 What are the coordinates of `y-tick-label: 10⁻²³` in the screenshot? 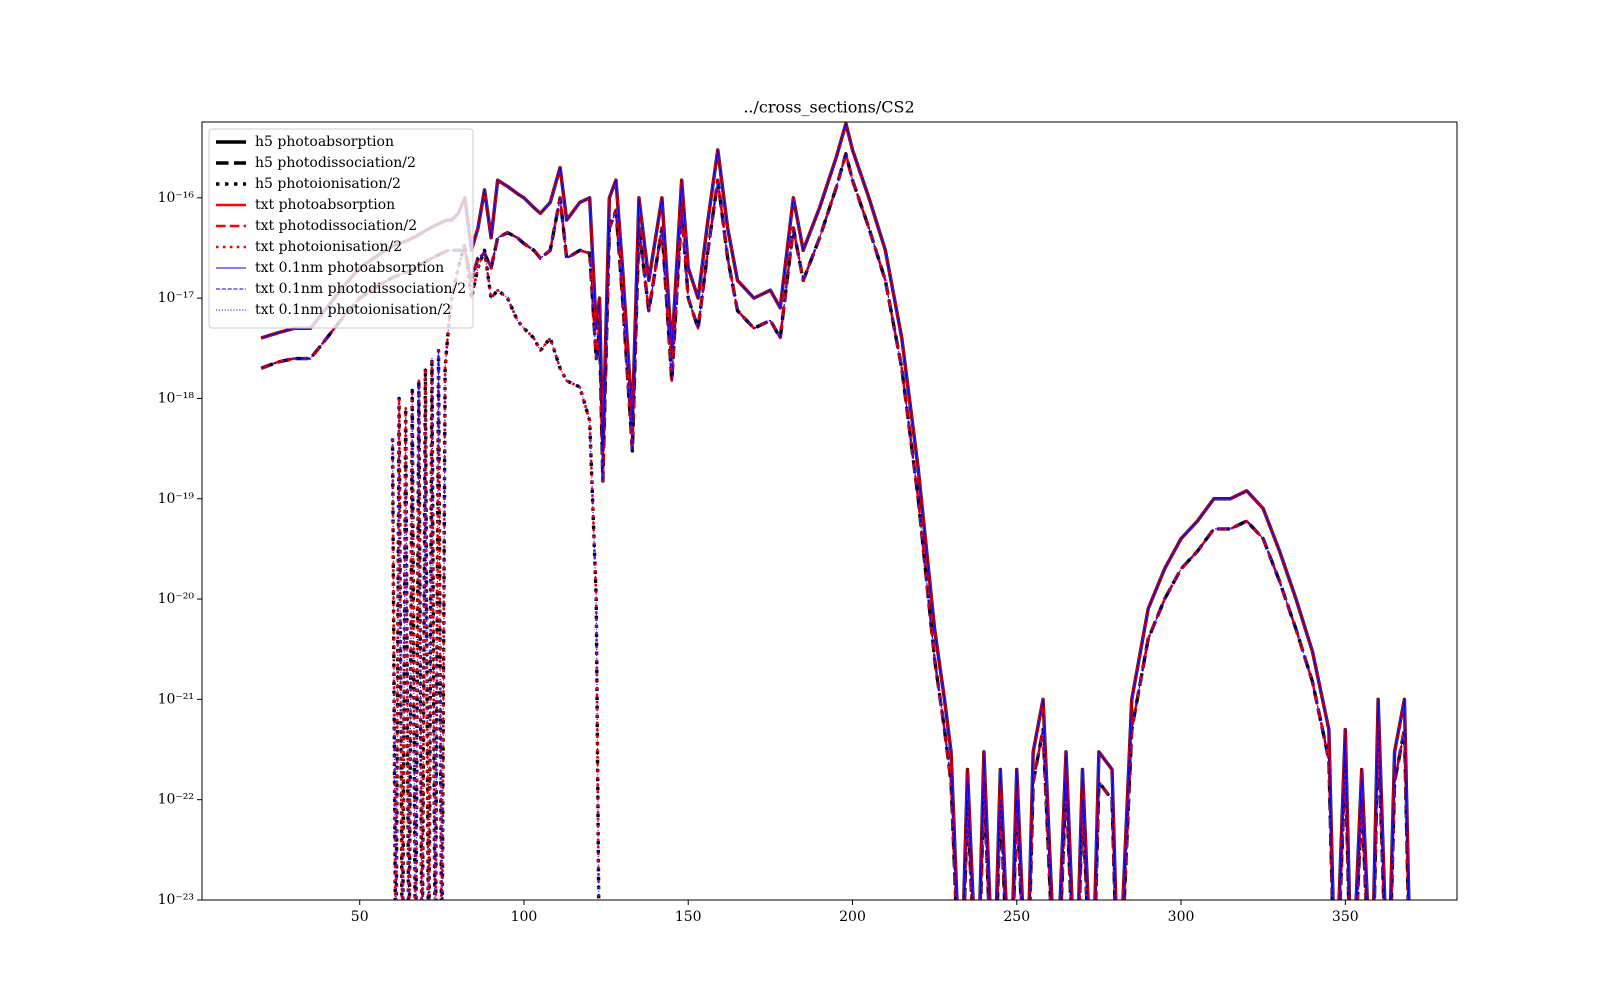 It's located at (176, 900).